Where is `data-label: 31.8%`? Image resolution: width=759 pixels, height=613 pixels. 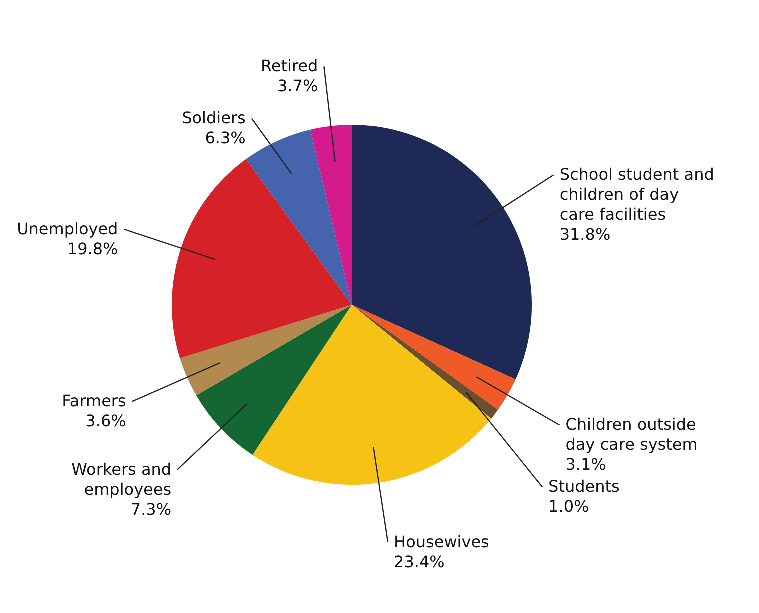
data-label: 31.8% is located at coordinates (585, 234).